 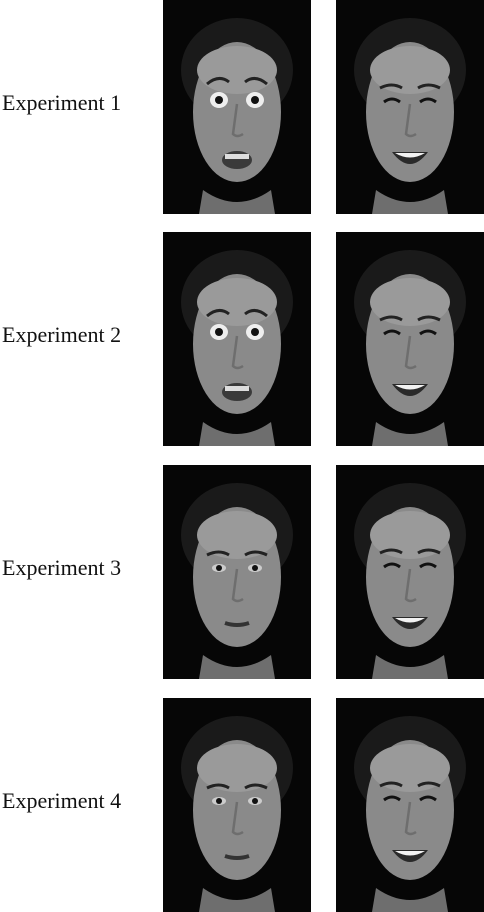 What do you see at coordinates (62, 567) in the screenshot?
I see `experiment-label: Experiment 3` at bounding box center [62, 567].